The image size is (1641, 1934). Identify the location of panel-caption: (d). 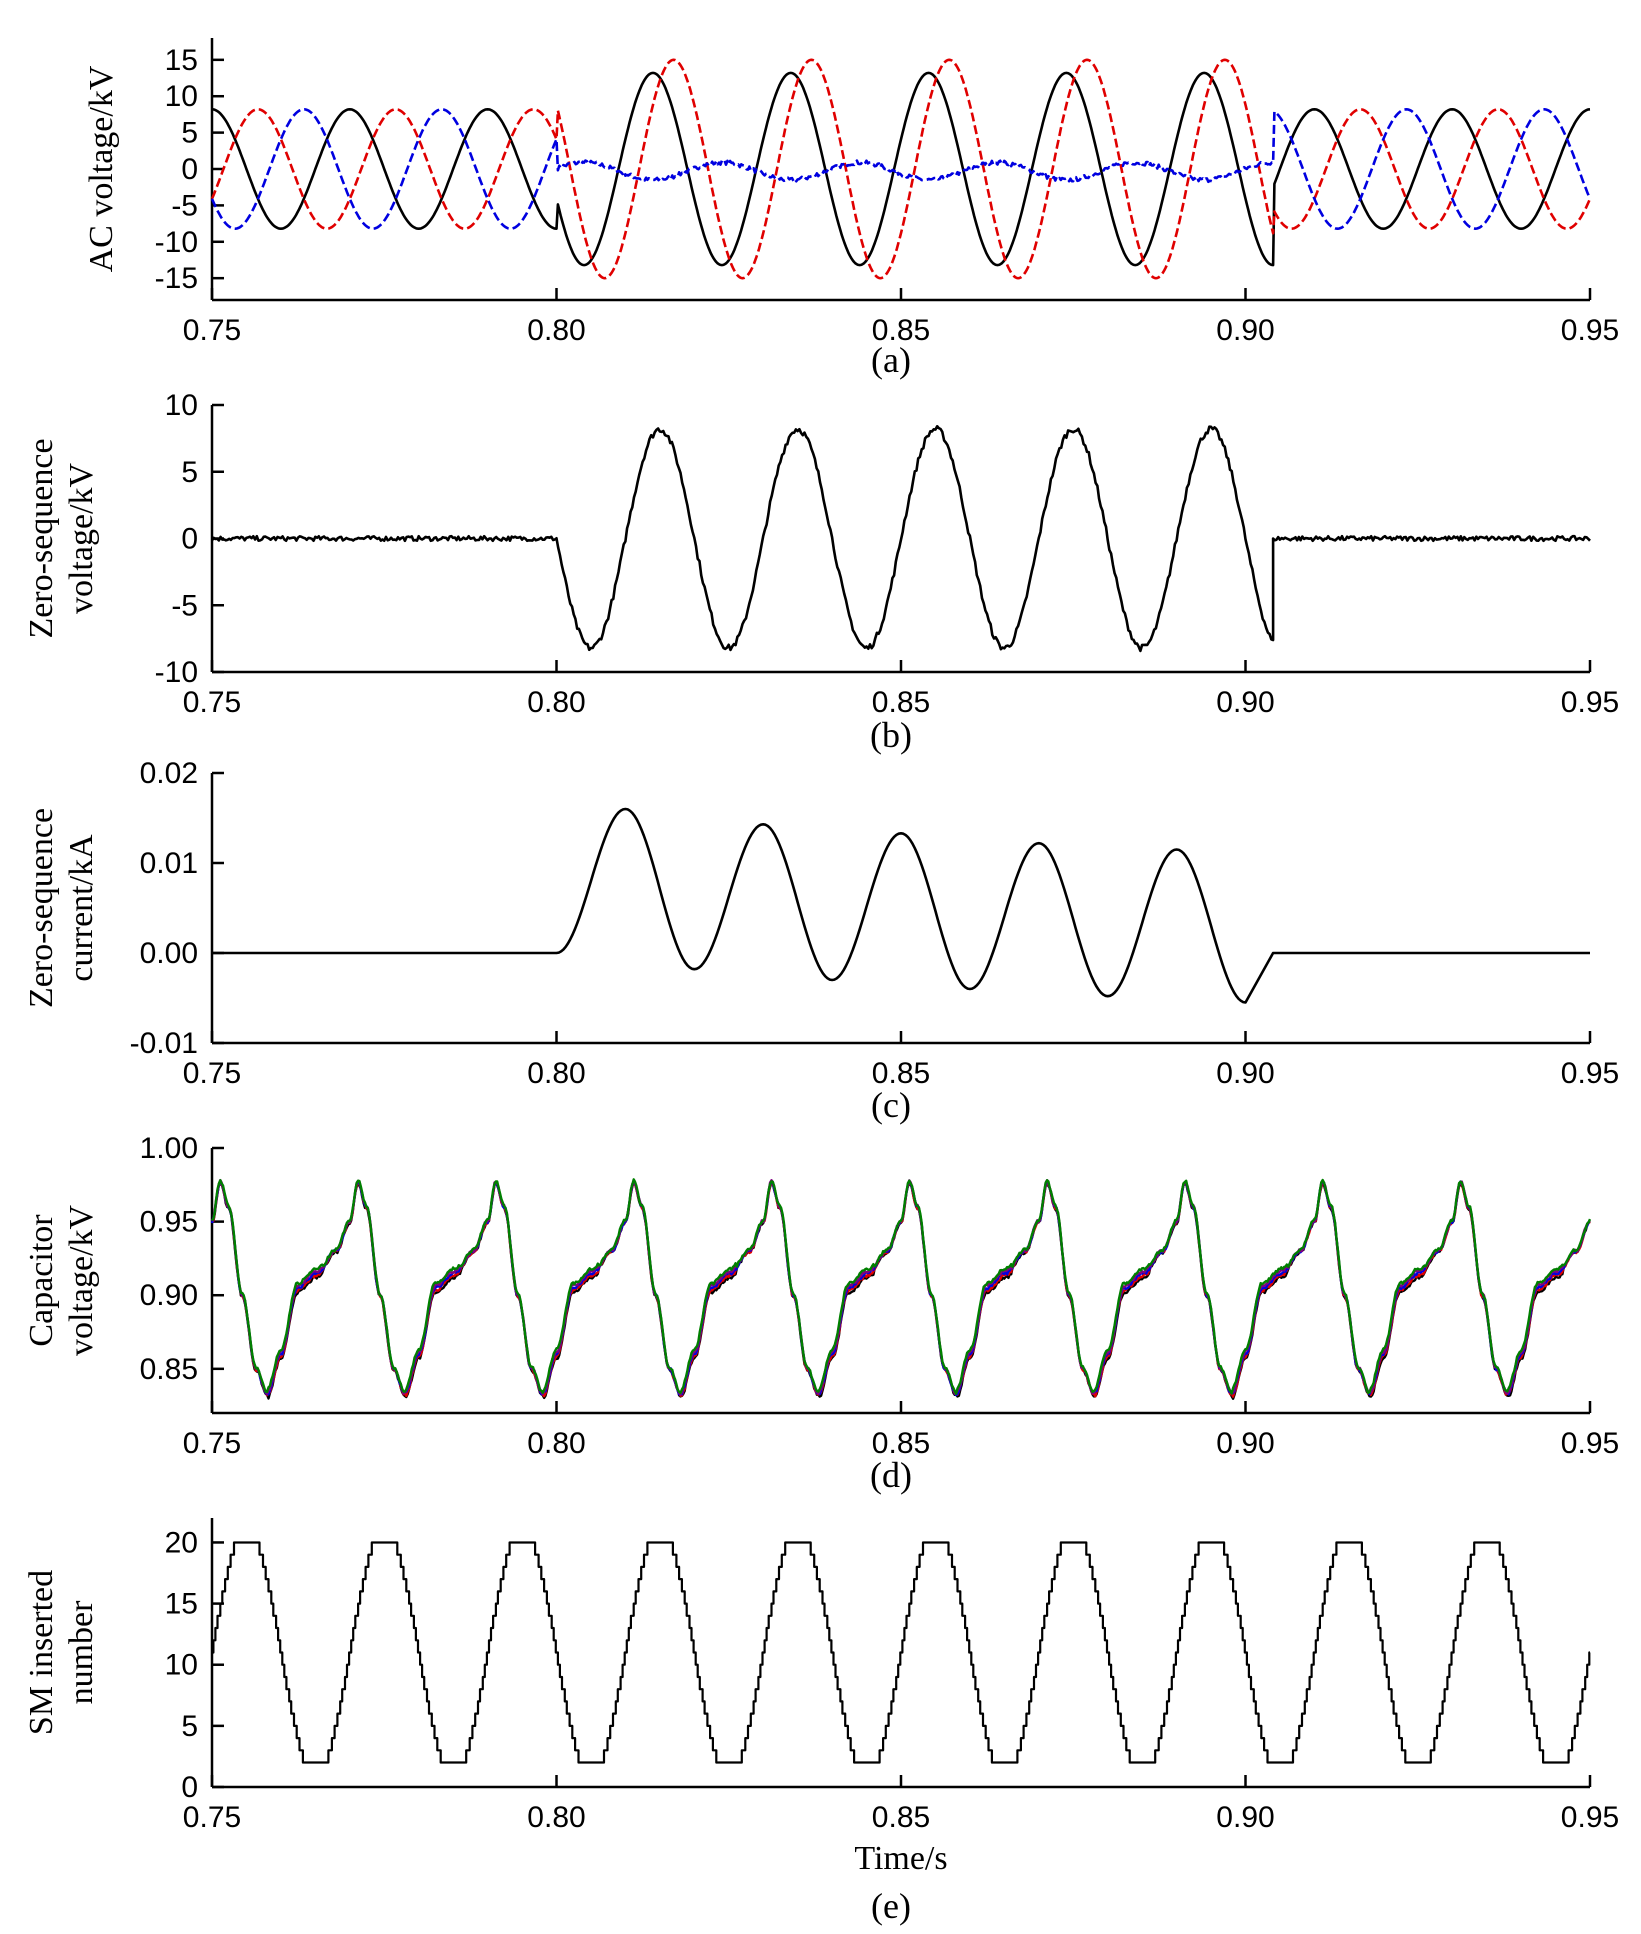
(891, 1475).